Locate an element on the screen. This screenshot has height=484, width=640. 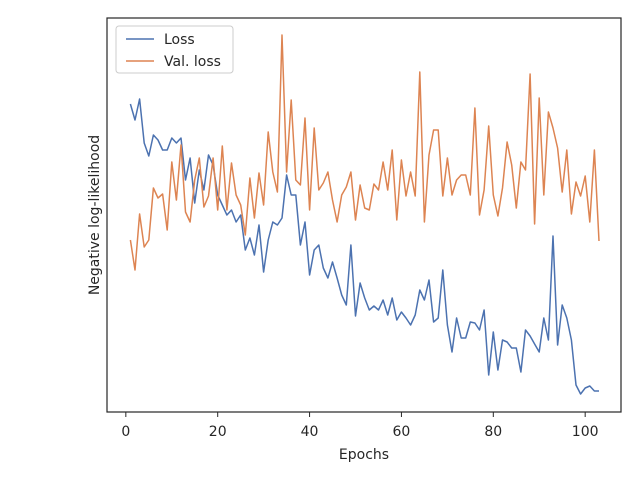
x-tick-label: 0 is located at coordinates (125, 432).